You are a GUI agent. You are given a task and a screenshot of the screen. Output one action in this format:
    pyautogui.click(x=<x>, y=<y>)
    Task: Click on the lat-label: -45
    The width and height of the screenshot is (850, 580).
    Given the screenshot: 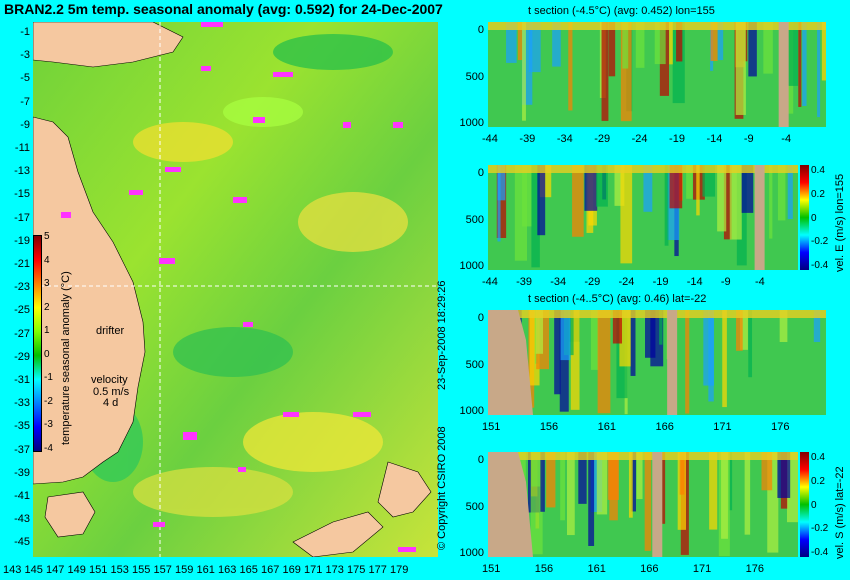 What is the action you would take?
    pyautogui.click(x=22, y=542)
    